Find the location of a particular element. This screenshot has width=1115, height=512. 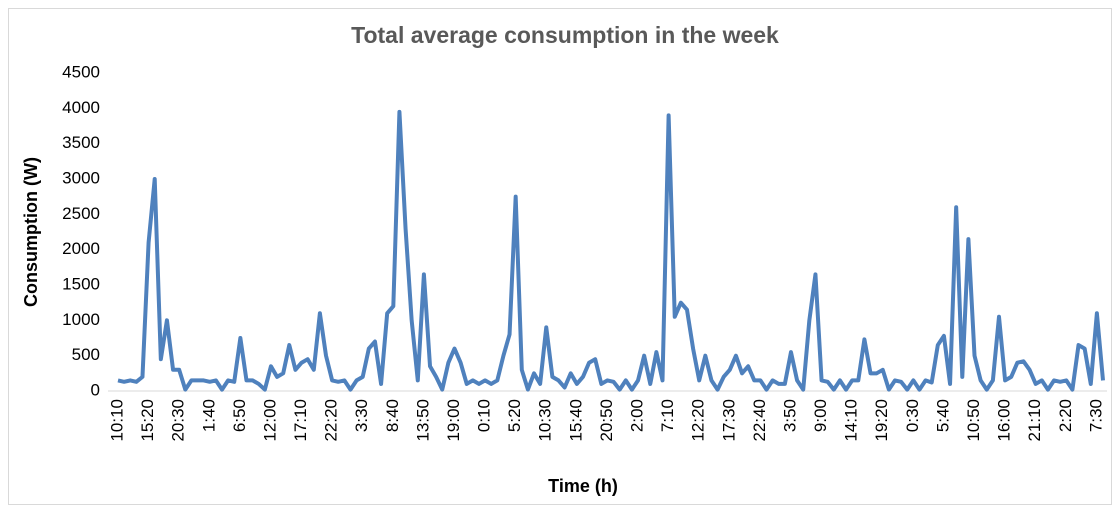

x-tick-label: 1:40 is located at coordinates (208, 415).